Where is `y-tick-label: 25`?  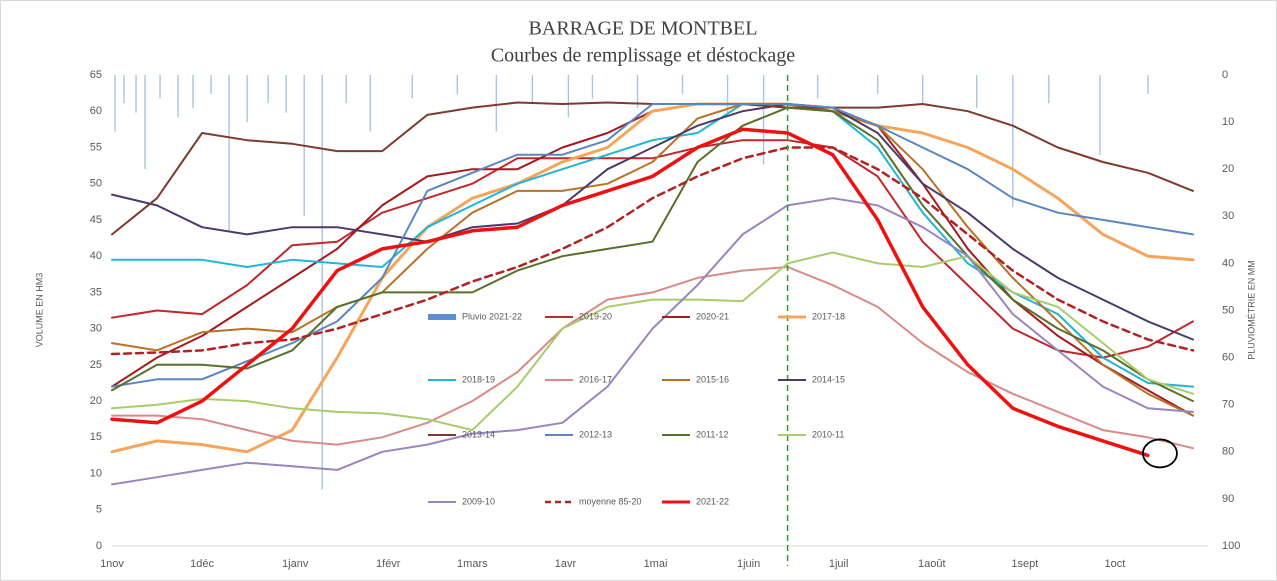 y-tick-label: 25 is located at coordinates (96, 365).